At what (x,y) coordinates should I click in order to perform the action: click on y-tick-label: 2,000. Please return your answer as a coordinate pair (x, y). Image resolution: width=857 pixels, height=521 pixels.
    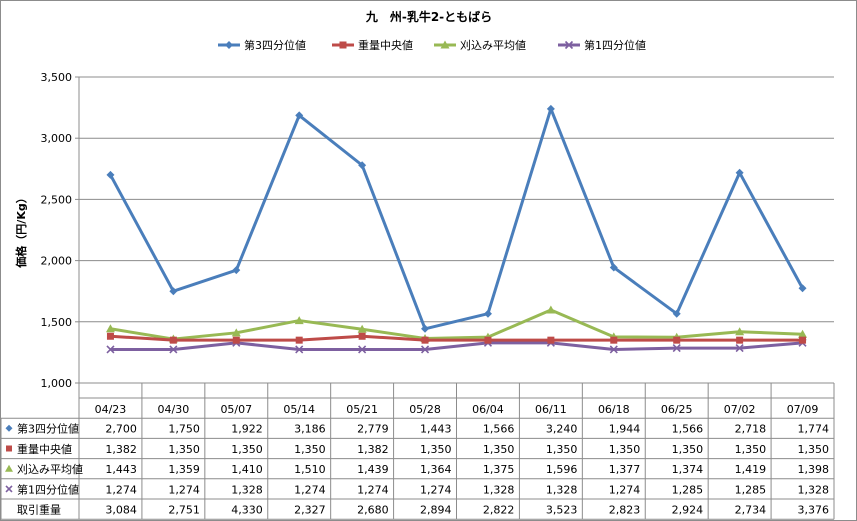
    Looking at the image, I should click on (57, 261).